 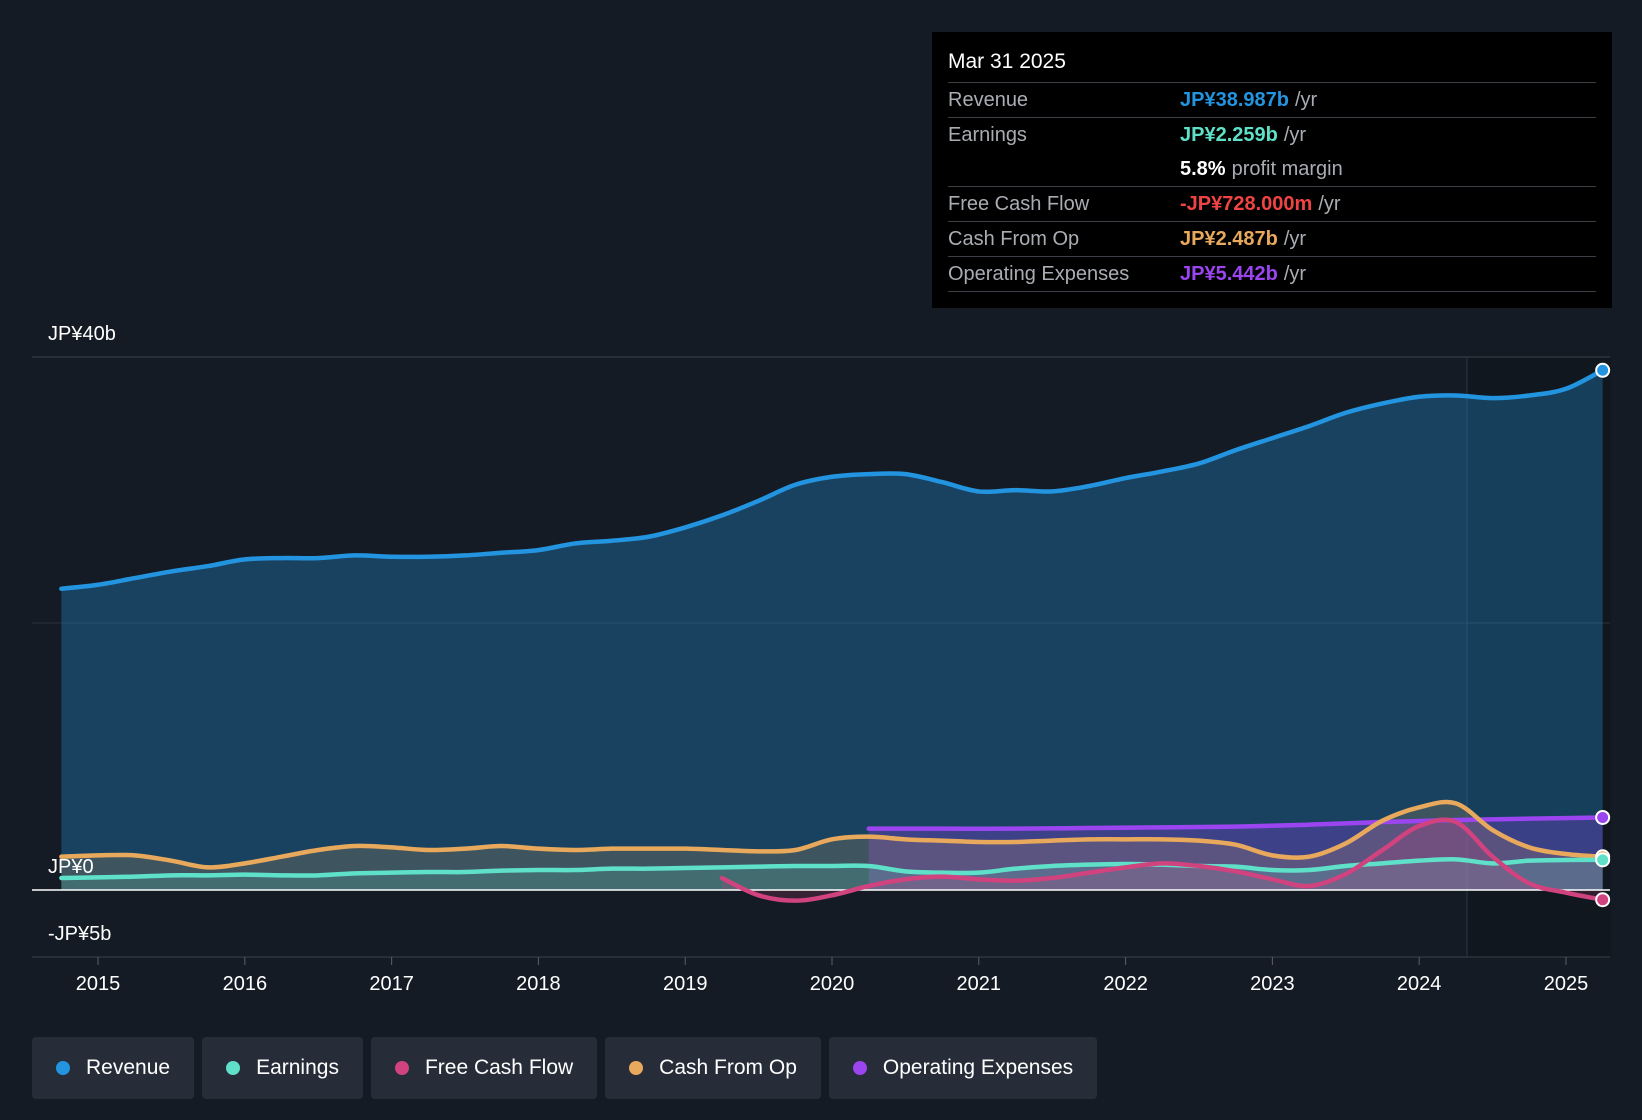 I want to click on y-axis-label-bottom: -JP¥5b, so click(x=79, y=934).